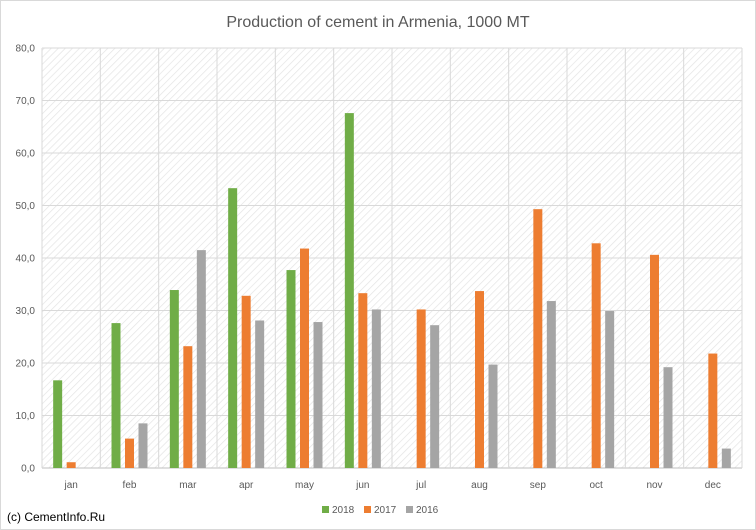 This screenshot has height=530, width=756. Describe the element at coordinates (325, 509) in the screenshot. I see `legend-swatch-2018` at that location.